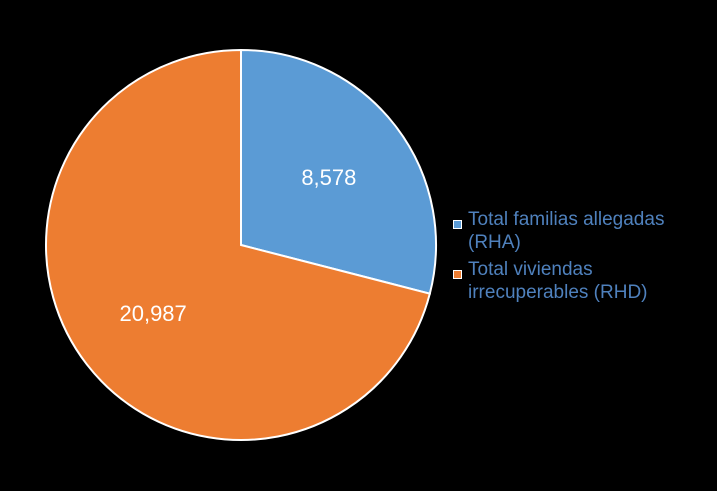 Image resolution: width=717 pixels, height=491 pixels. Describe the element at coordinates (457, 224) in the screenshot. I see `legend-swatch-rha` at that location.